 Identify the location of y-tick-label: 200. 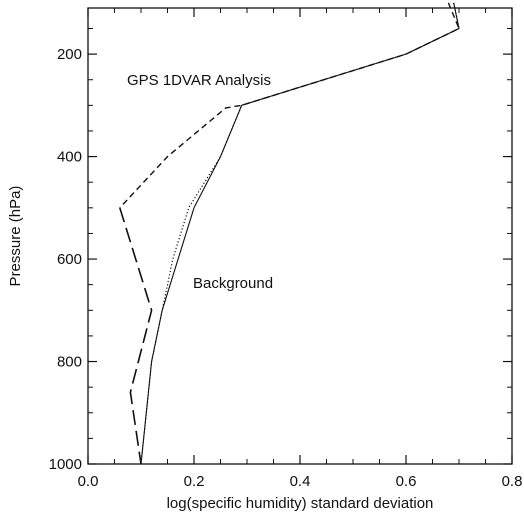
(69, 54).